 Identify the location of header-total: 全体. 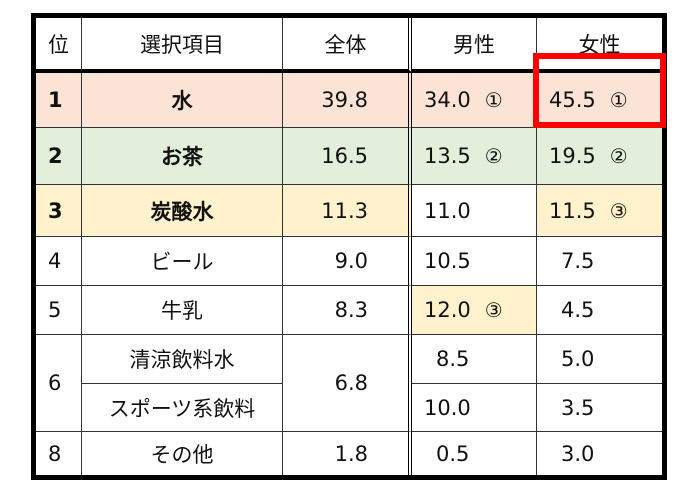
(347, 45).